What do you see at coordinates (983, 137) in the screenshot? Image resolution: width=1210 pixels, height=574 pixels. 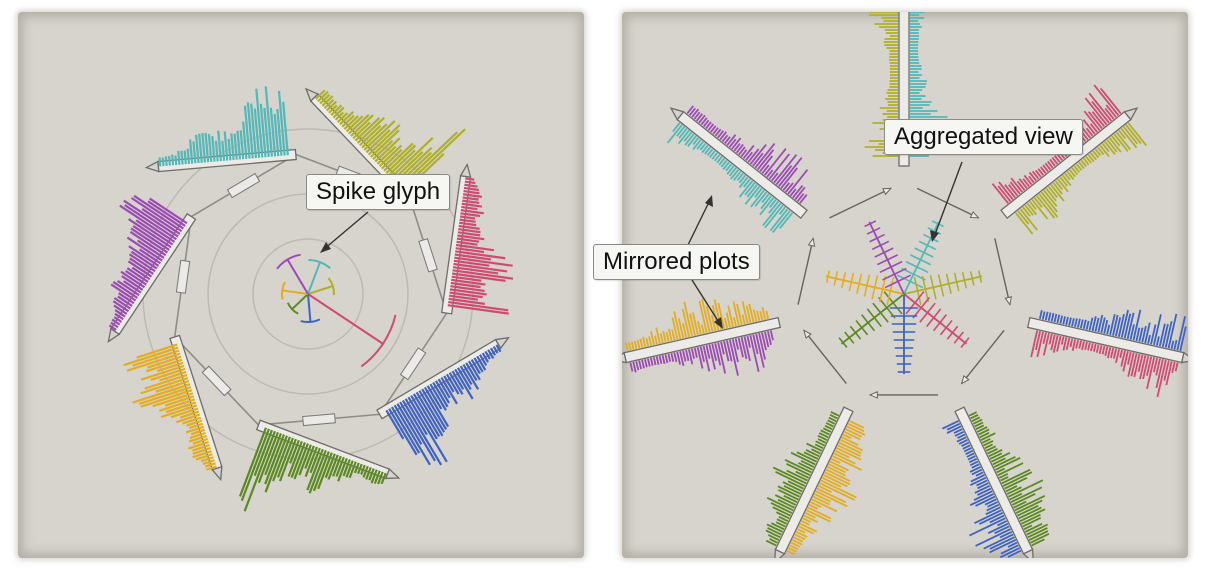 I see `aggregated-view-callout: Aggregated view` at bounding box center [983, 137].